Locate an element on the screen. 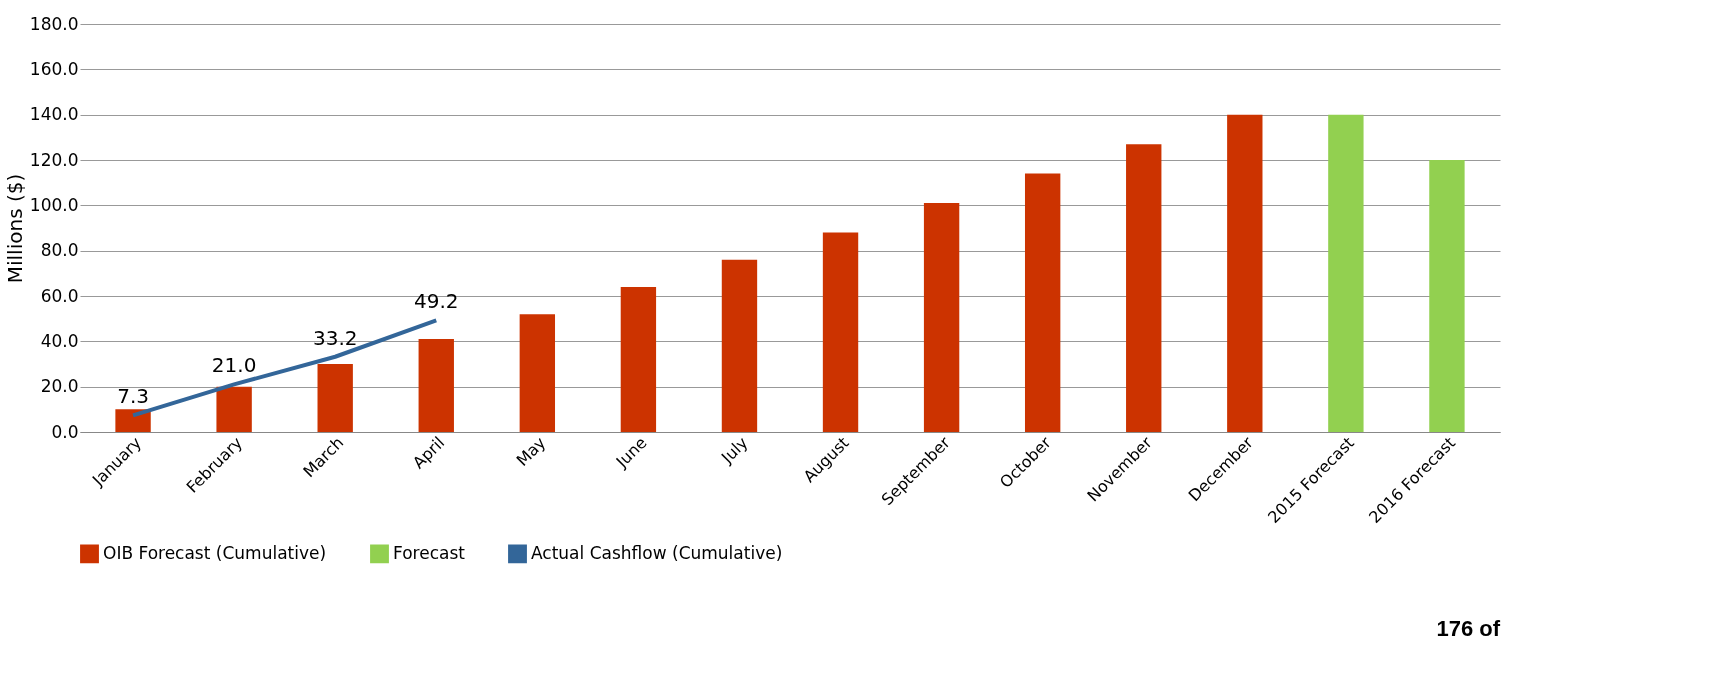 The image size is (1719, 681). data-label: 33.2 is located at coordinates (335, 337).